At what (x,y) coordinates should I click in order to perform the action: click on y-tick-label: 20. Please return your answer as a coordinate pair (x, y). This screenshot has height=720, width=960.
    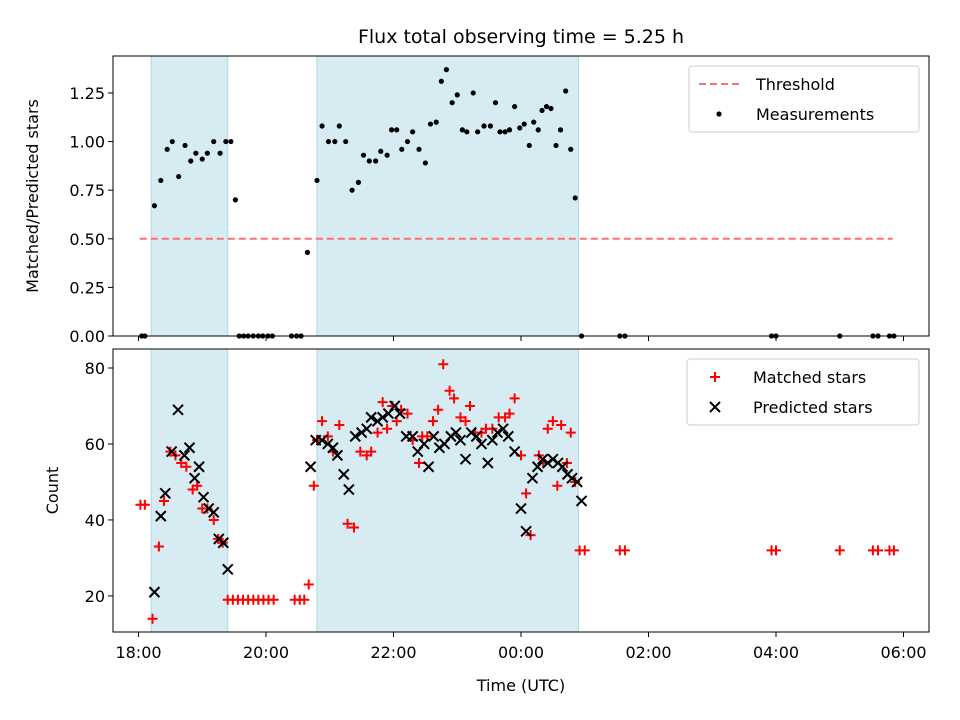
    Looking at the image, I should click on (95, 596).